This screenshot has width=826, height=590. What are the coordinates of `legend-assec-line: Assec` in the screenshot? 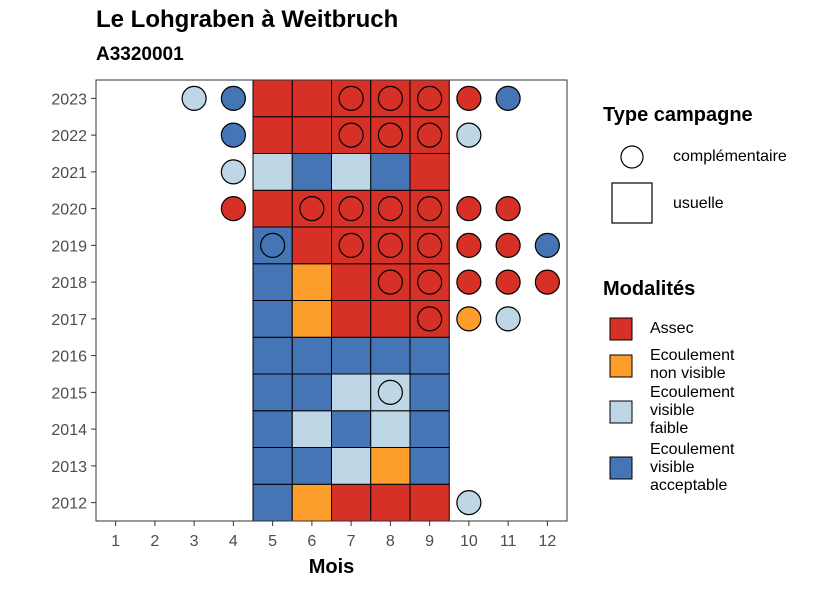 It's located at (672, 328).